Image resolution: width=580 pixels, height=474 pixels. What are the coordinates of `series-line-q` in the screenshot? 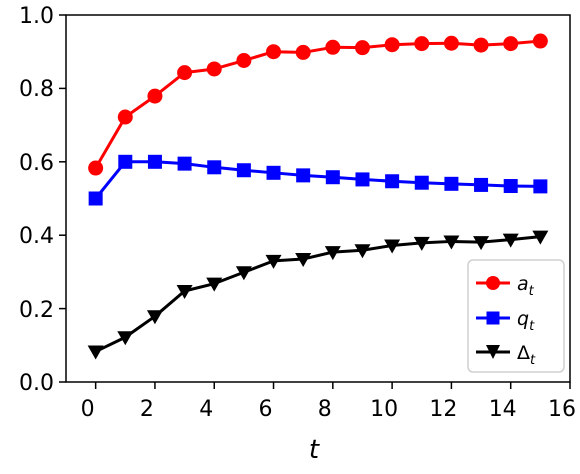 It's located at (317, 180).